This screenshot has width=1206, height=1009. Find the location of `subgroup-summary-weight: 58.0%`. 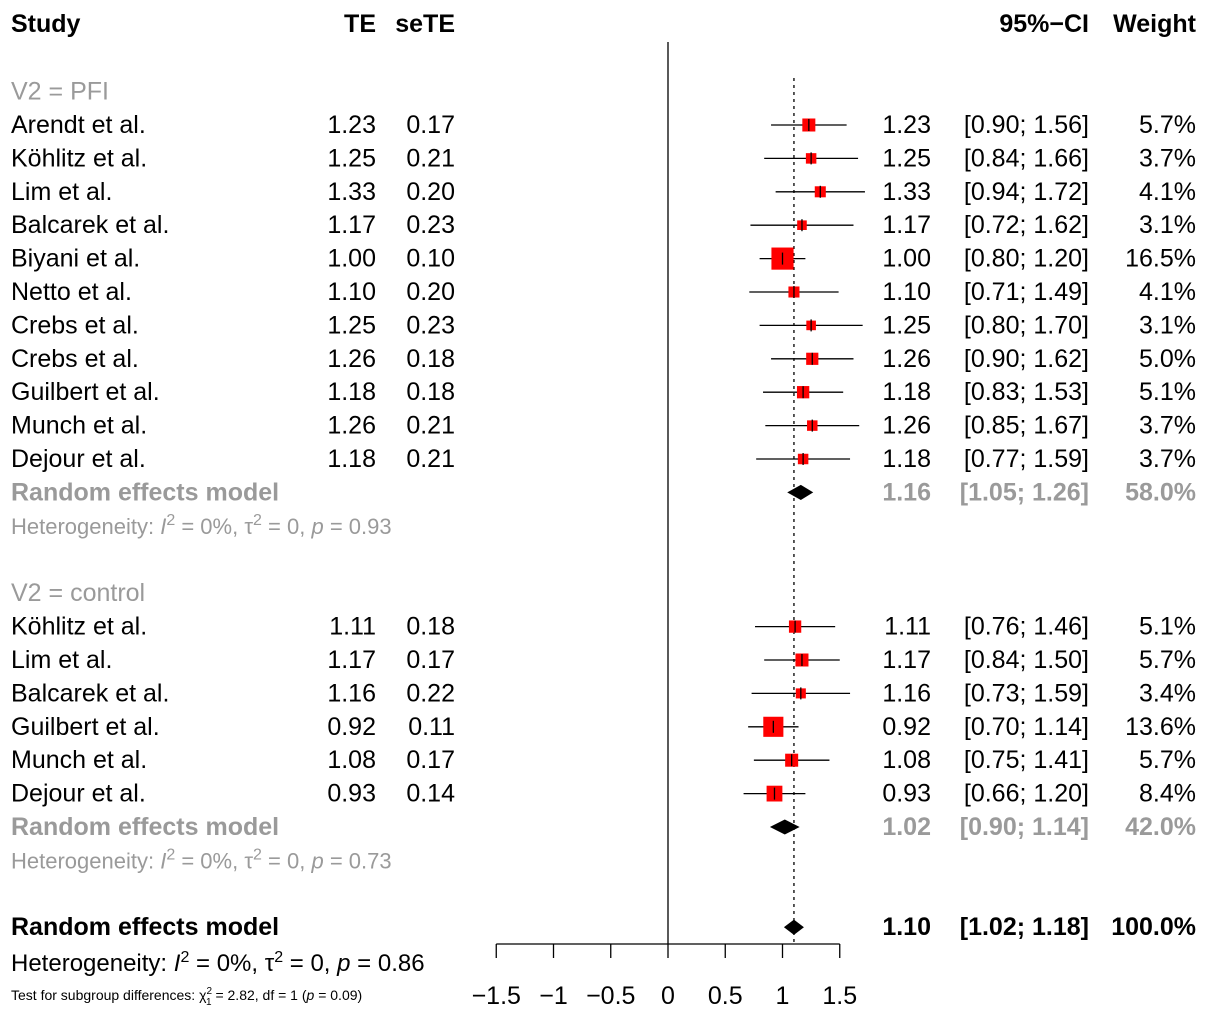

subgroup-summary-weight: 58.0% is located at coordinates (1160, 492).